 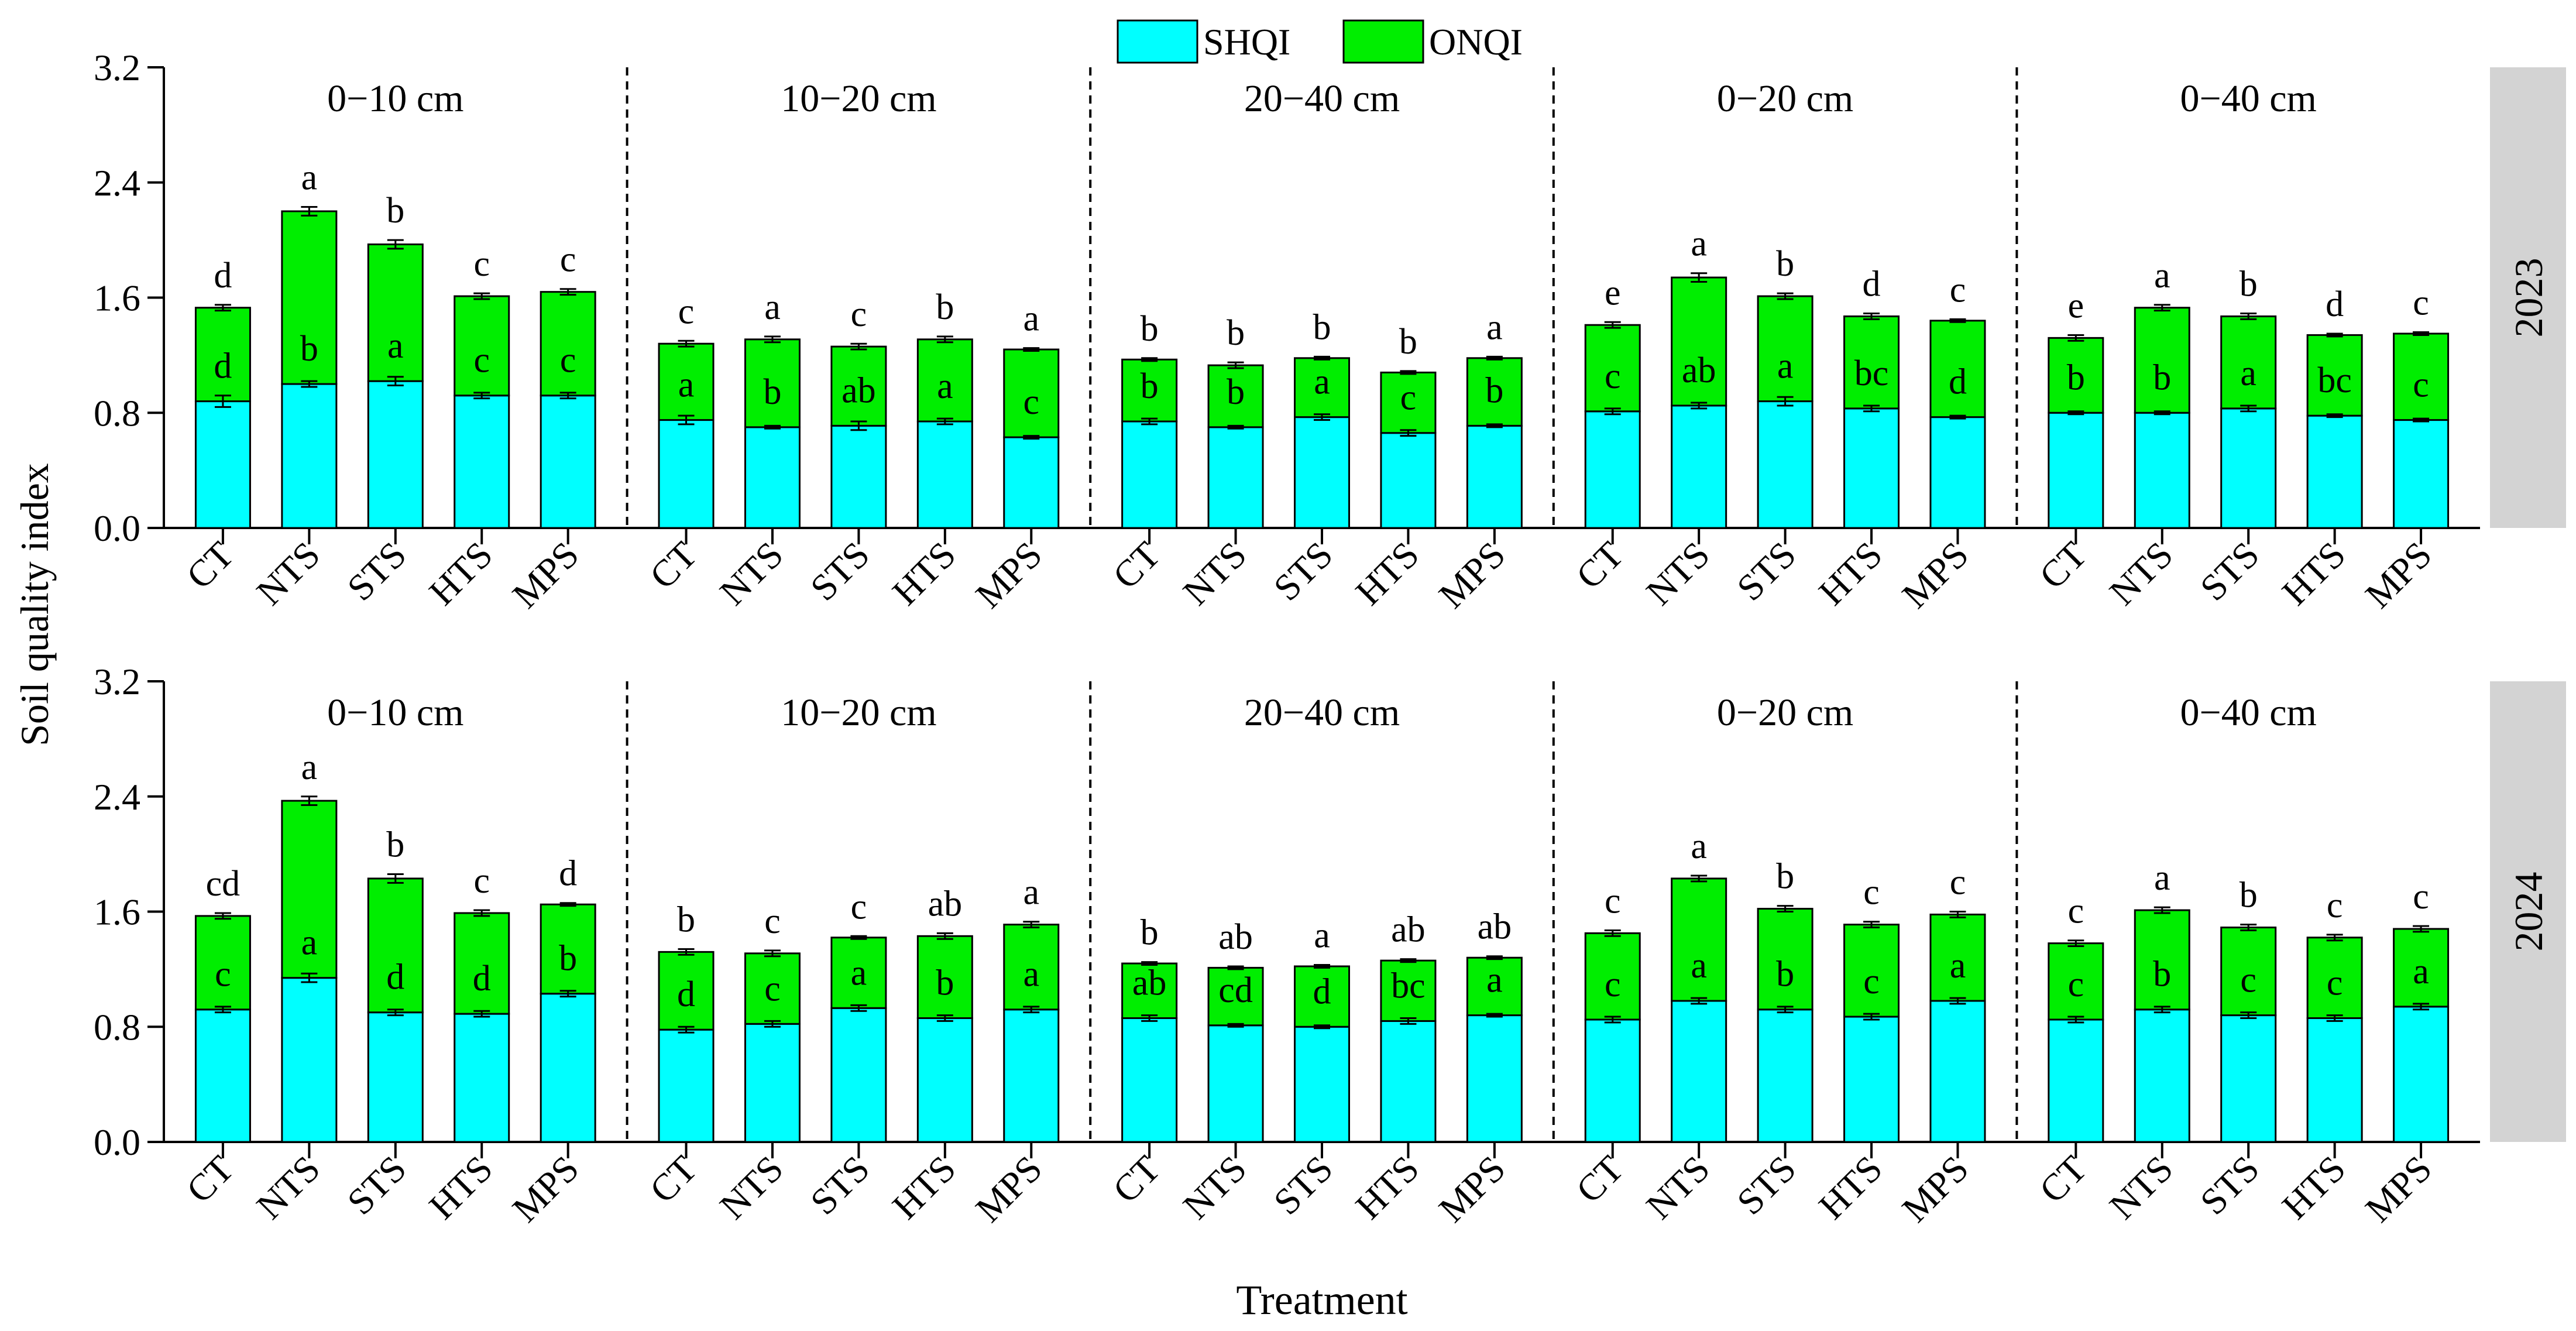 I want to click on legend-swatch-onqi, so click(x=1383, y=41).